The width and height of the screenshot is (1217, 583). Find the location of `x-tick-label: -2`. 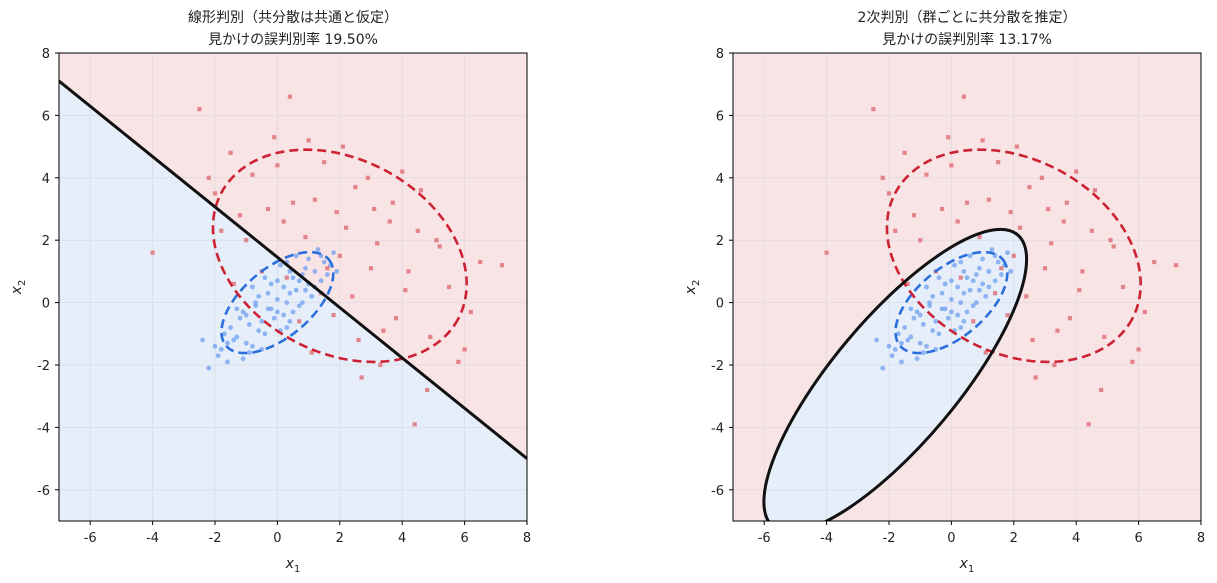

x-tick-label: -2 is located at coordinates (889, 538).